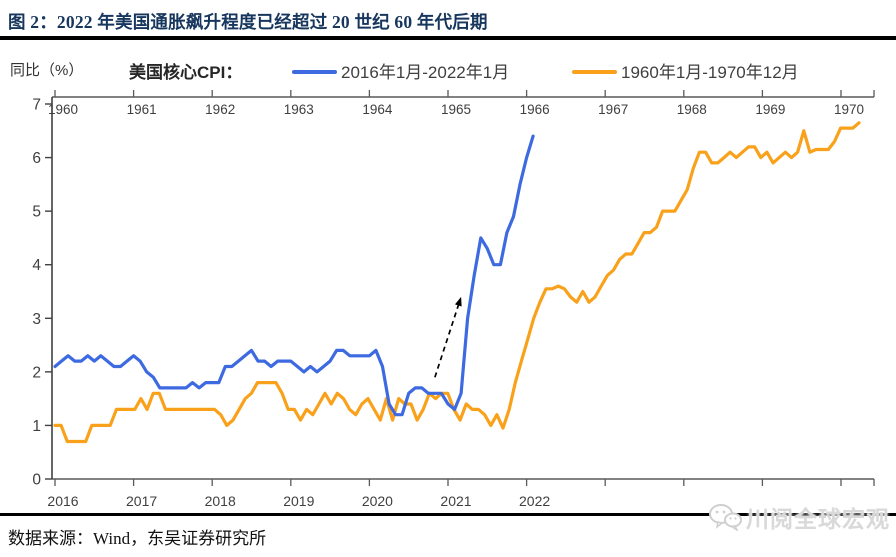  I want to click on legend-label-blue: 2016年1月-2022年1月, so click(425, 72).